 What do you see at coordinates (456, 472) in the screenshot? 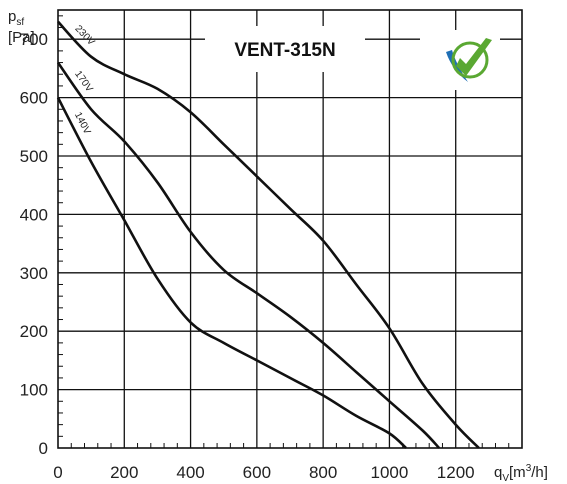
I see `x-tick-label: 1200` at bounding box center [456, 472].